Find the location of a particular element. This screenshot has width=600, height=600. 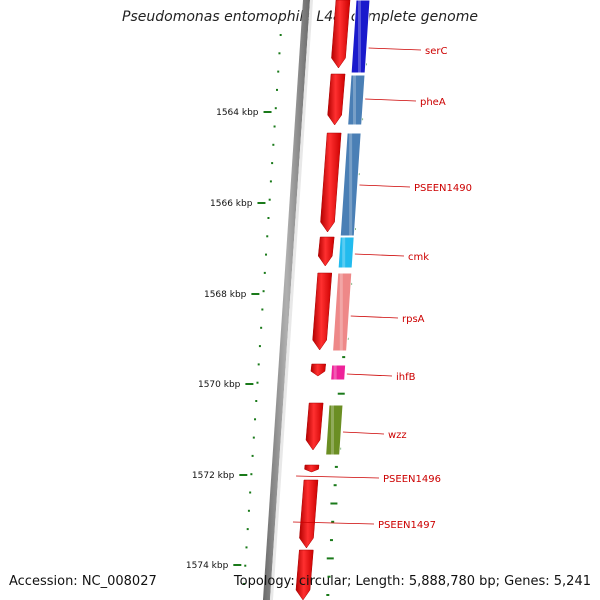

gene-block-ihfb is located at coordinates (338, 372).